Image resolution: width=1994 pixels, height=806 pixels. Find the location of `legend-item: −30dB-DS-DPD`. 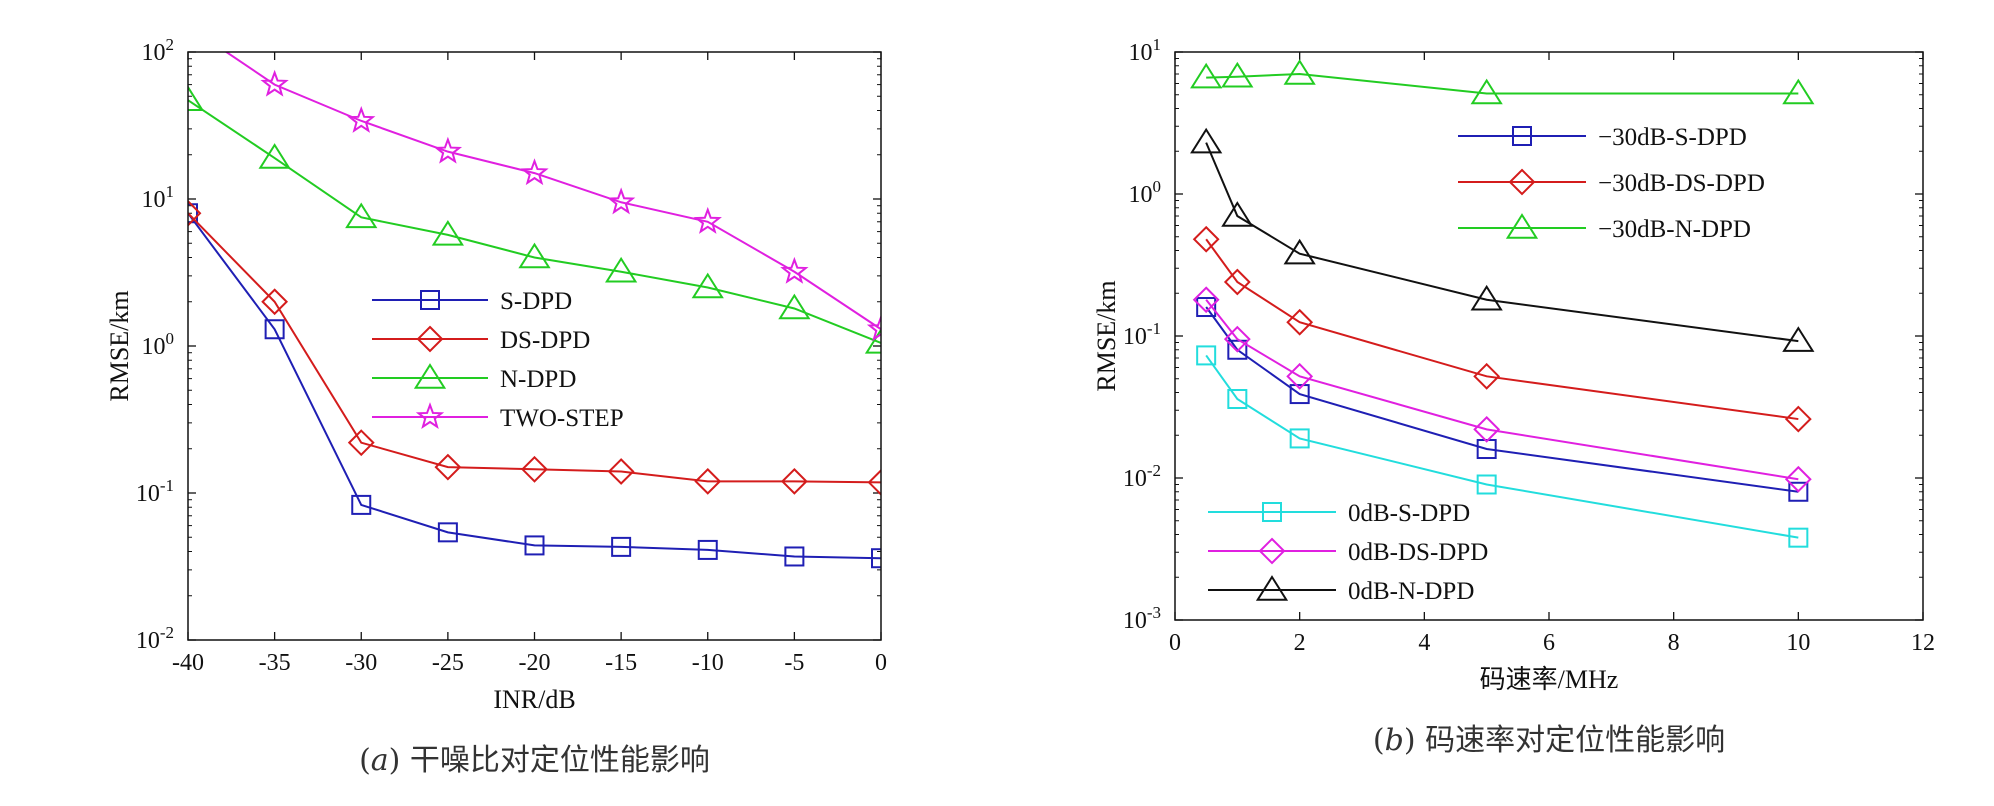

legend-item: −30dB-DS-DPD is located at coordinates (1611, 182).